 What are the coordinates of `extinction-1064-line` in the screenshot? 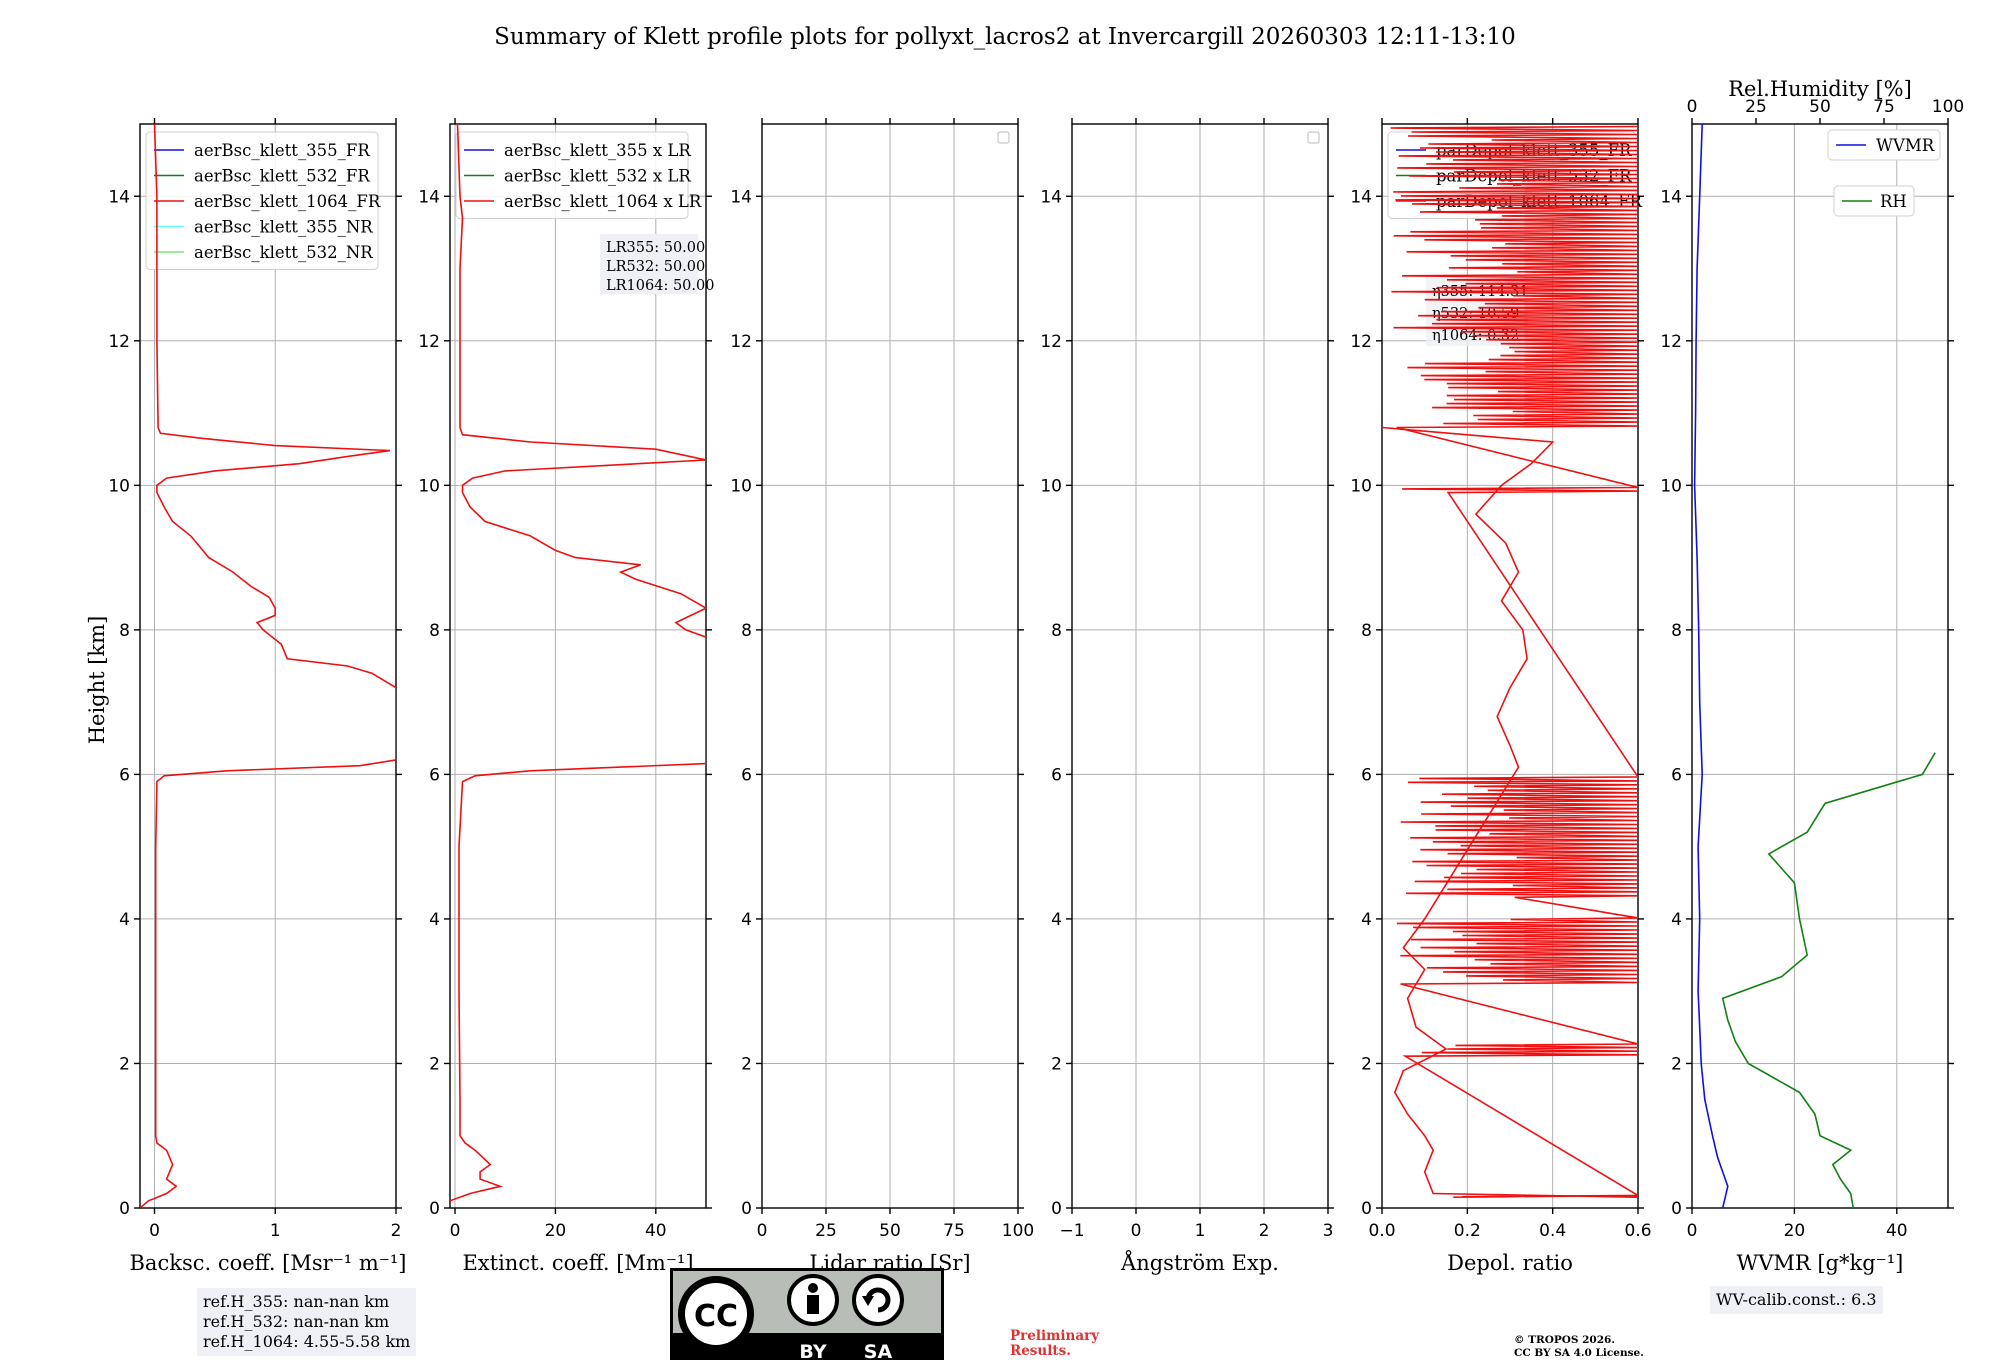 It's located at (578, 663).